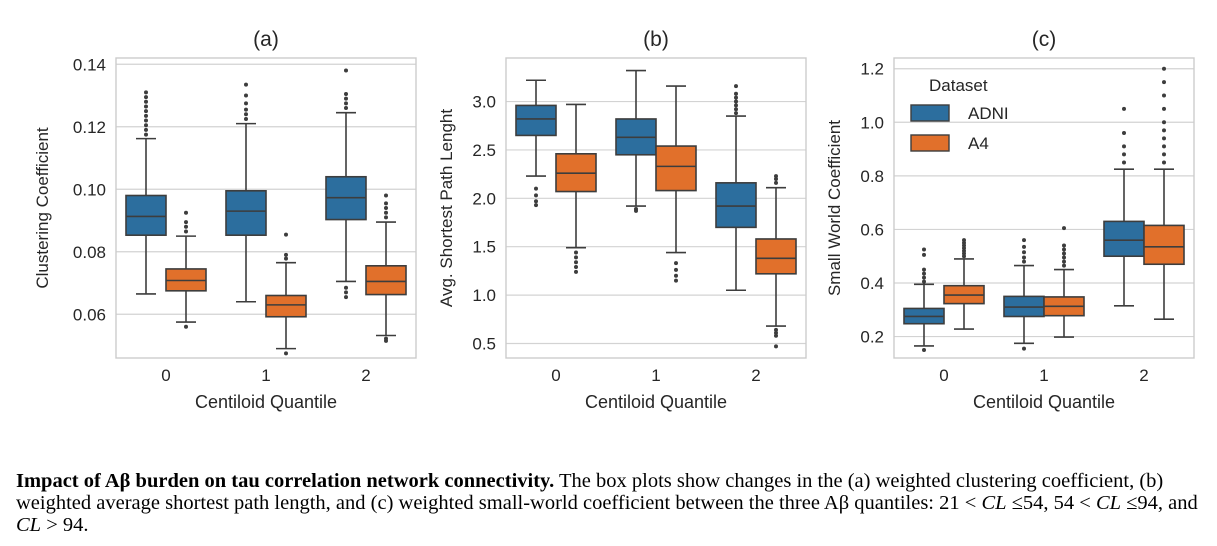 This screenshot has height=546, width=1217. What do you see at coordinates (1044, 39) in the screenshot?
I see `panel-title: (c)` at bounding box center [1044, 39].